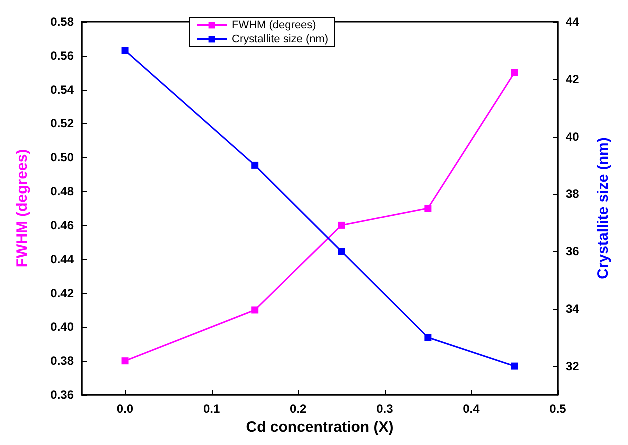 The image size is (628, 445). Describe the element at coordinates (274, 26) in the screenshot. I see `legend-label: FWHM (degrees)` at that location.